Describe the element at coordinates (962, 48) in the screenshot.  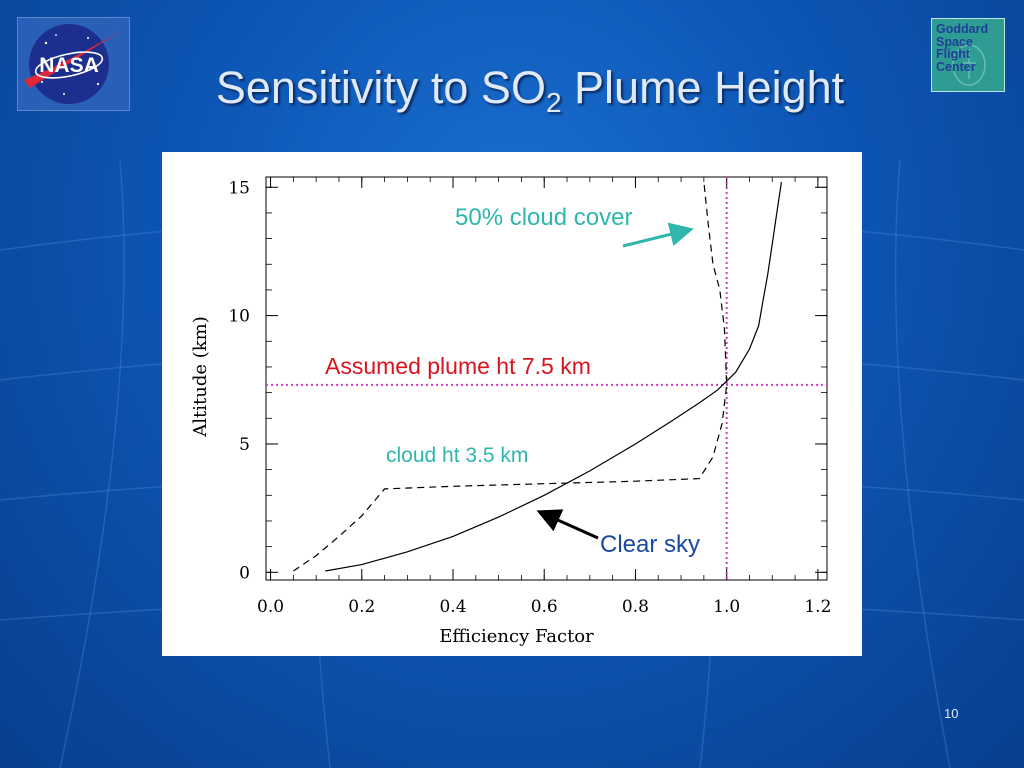
I see `gsfc-logo-text: Goddard Space Flight Center` at that location.